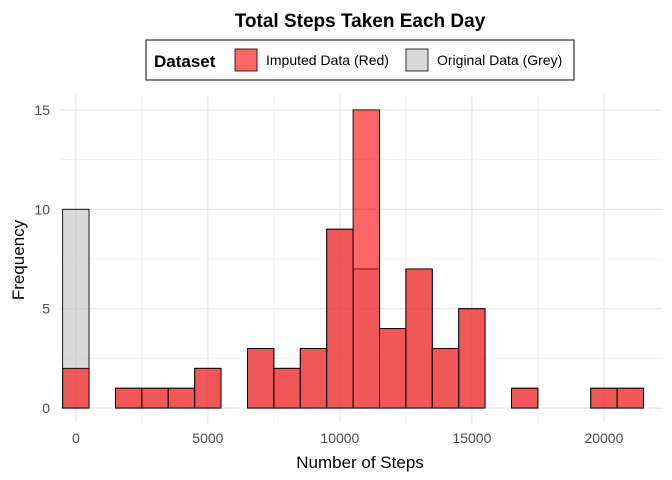  Describe the element at coordinates (246, 60) in the screenshot. I see `legend-key-imputed` at that location.